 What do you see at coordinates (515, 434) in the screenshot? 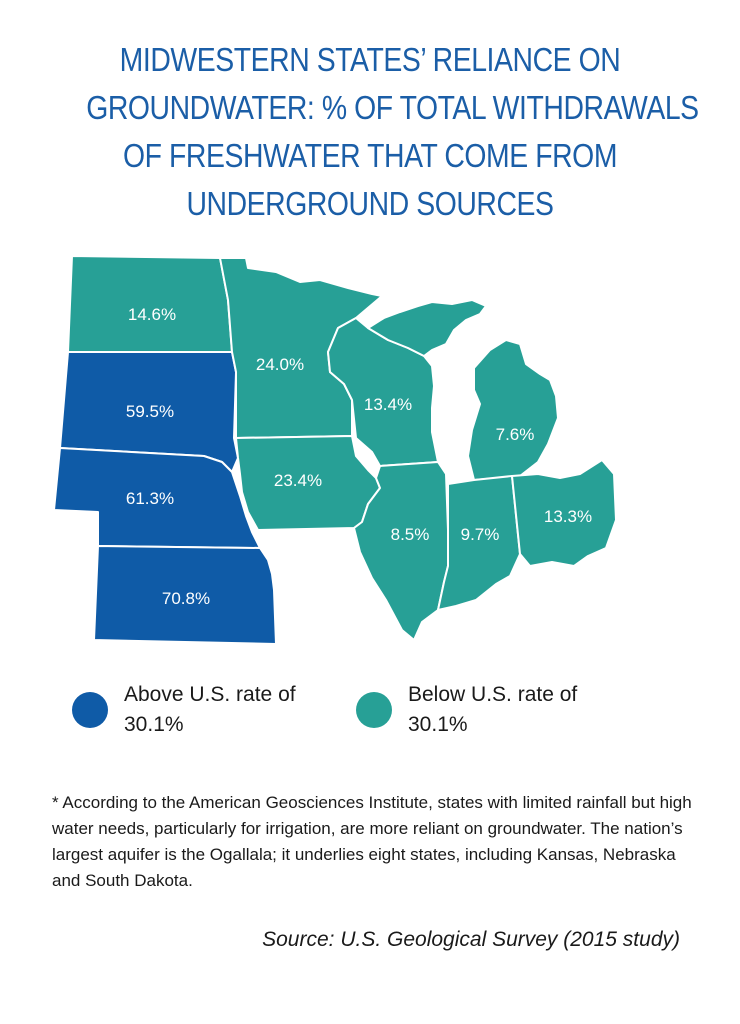
I see `state-value-label: 7.6%` at bounding box center [515, 434].